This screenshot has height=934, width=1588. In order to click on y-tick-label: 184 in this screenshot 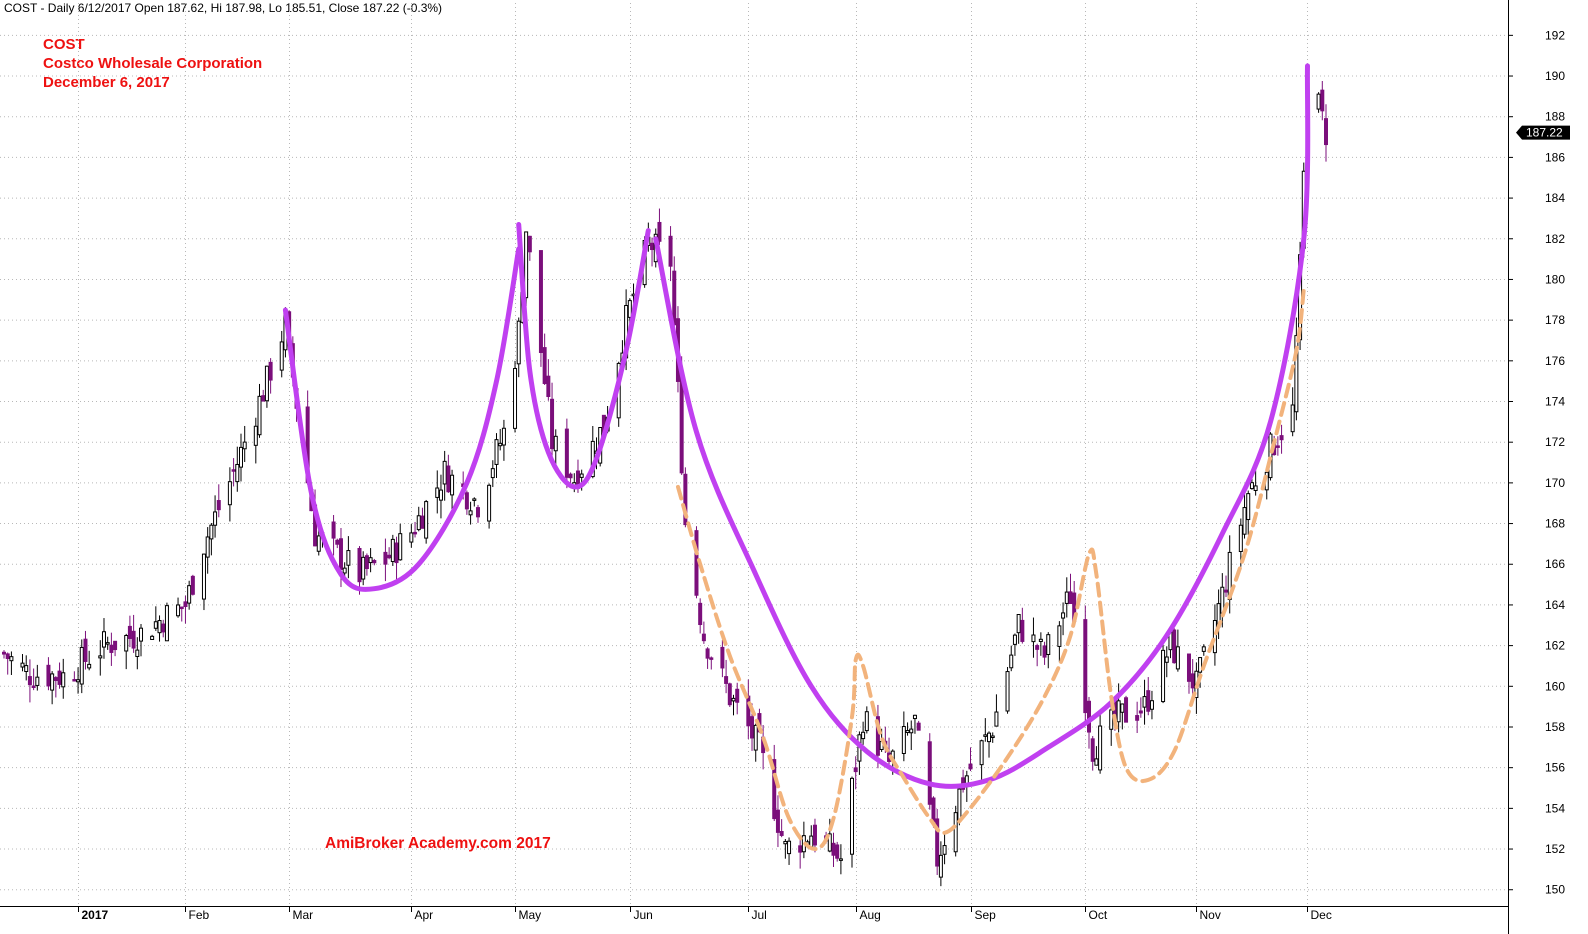, I will do `click(1555, 198)`.